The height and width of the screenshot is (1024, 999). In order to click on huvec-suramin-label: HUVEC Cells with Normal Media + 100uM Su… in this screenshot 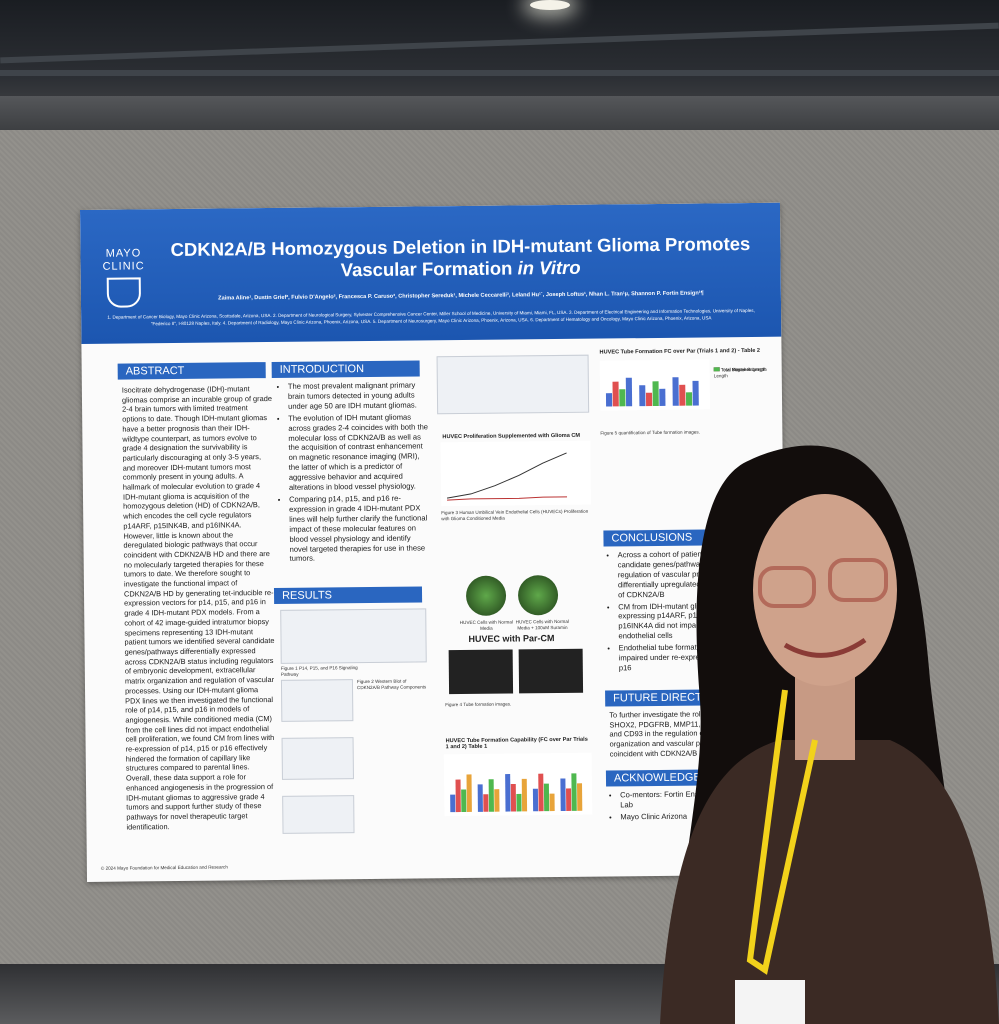, I will do `click(542, 624)`.